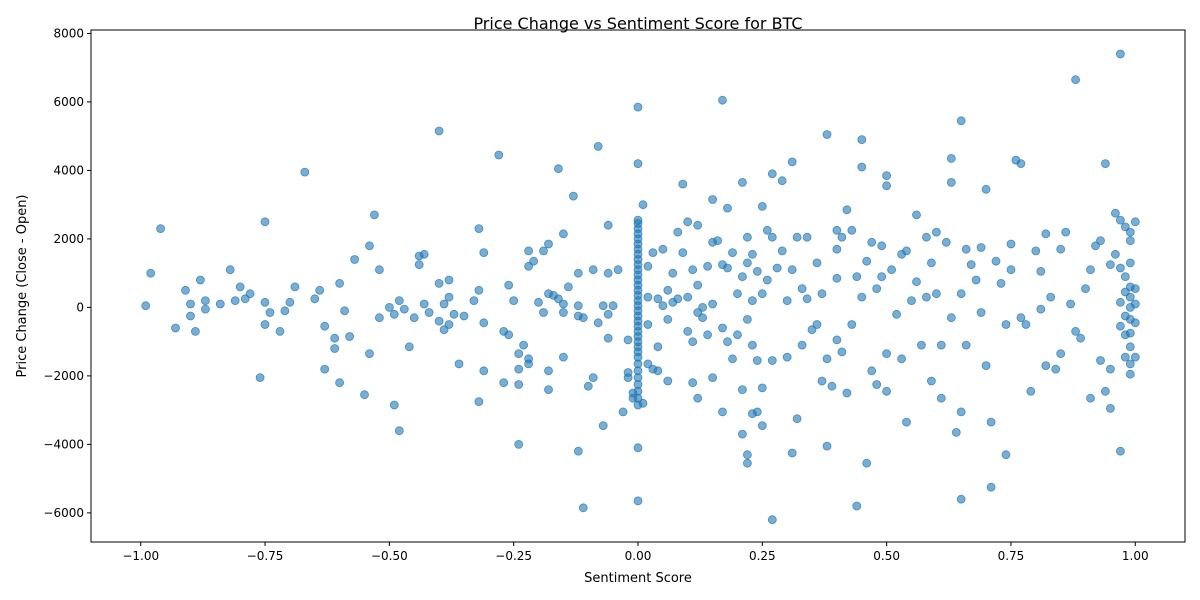 This screenshot has width=1200, height=600. Describe the element at coordinates (886, 556) in the screenshot. I see `x-tick-label: 0.50` at that location.